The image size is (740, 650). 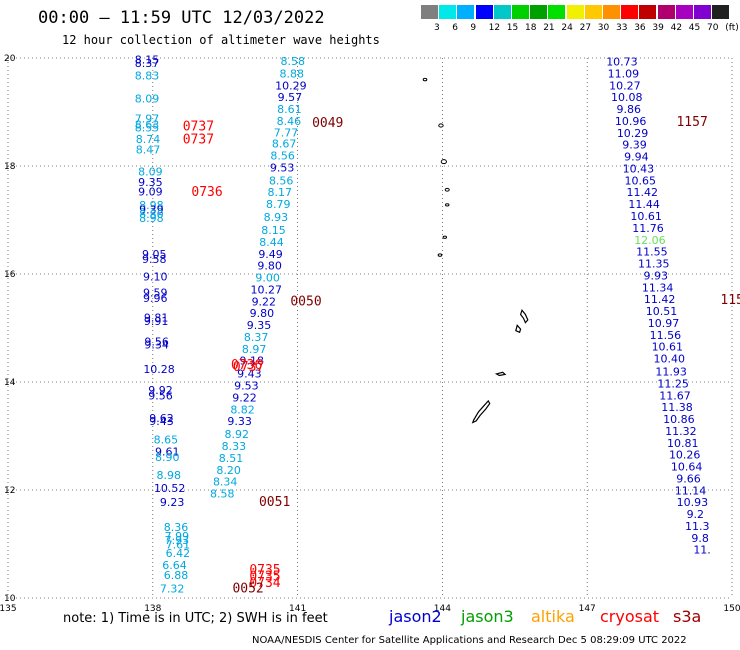 I want to click on wave-height-label: 8.33, so click(x=234, y=446).